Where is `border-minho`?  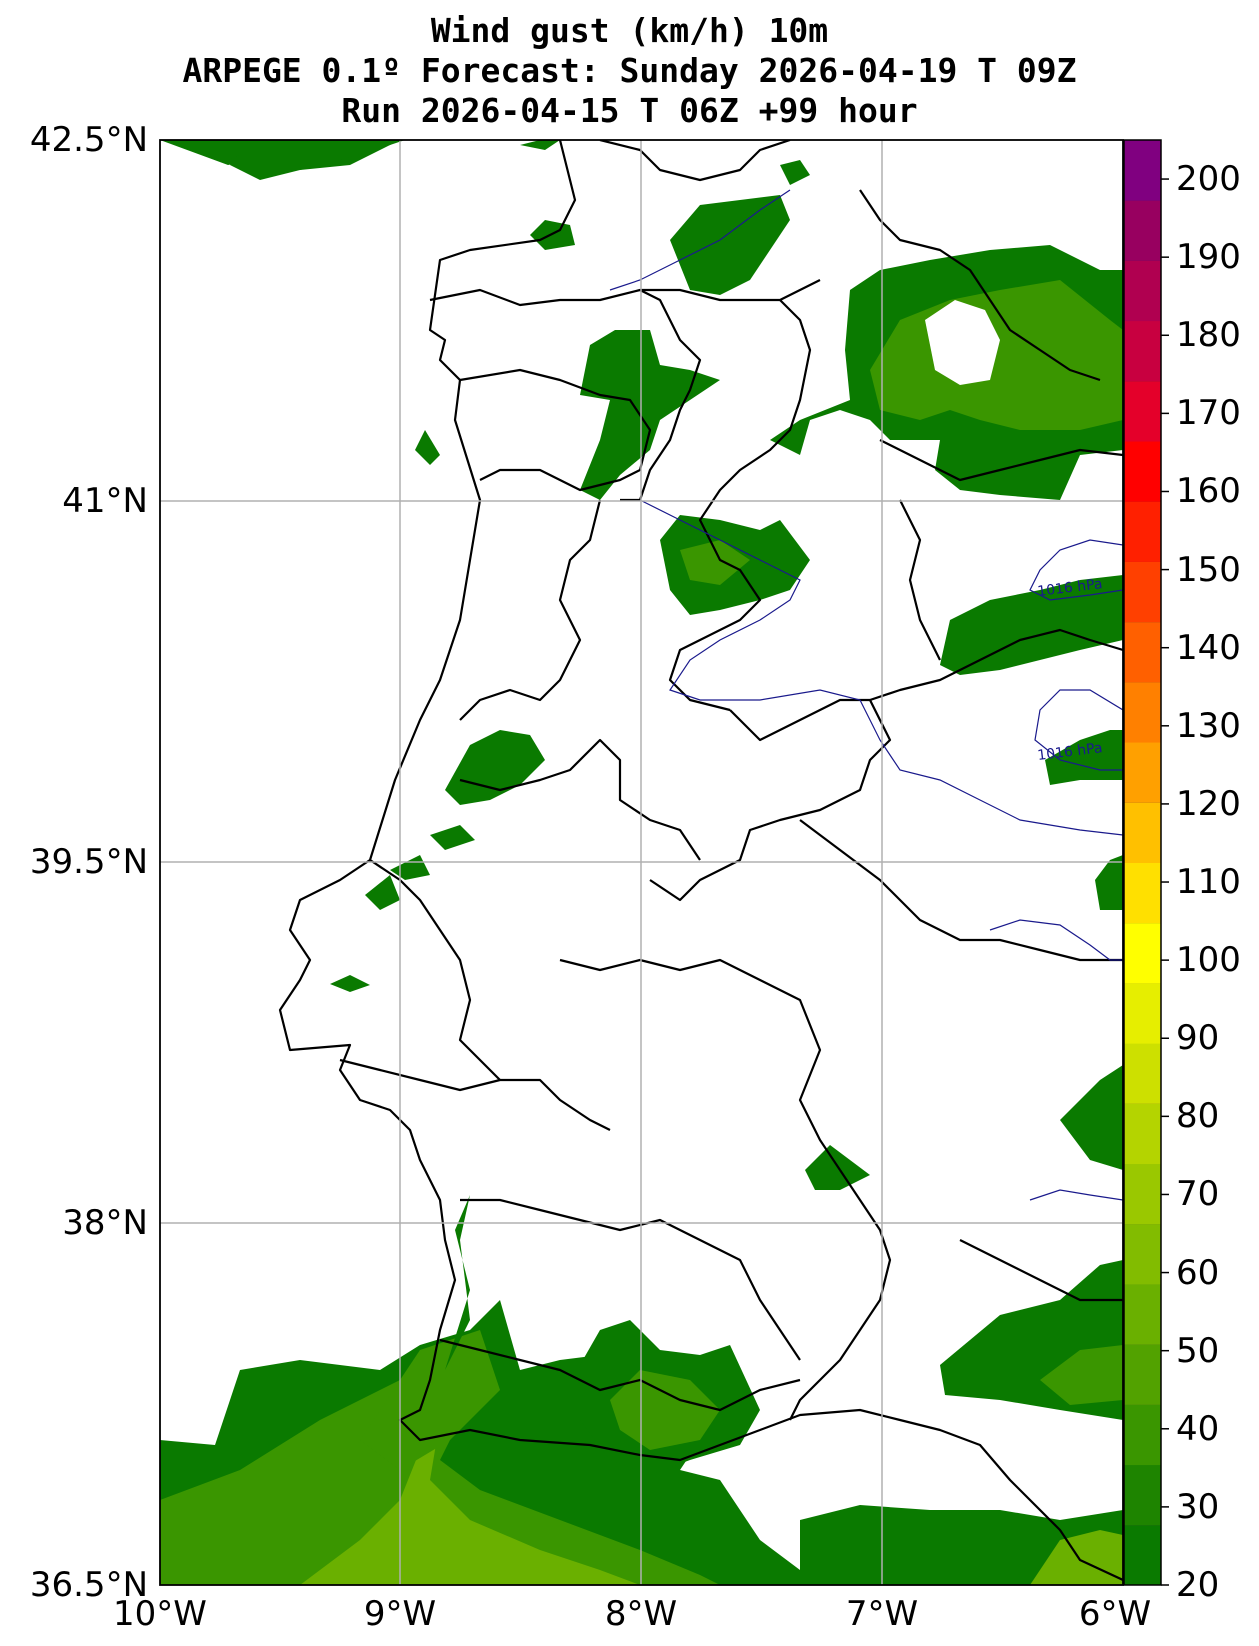 border-minho is located at coordinates (625, 293).